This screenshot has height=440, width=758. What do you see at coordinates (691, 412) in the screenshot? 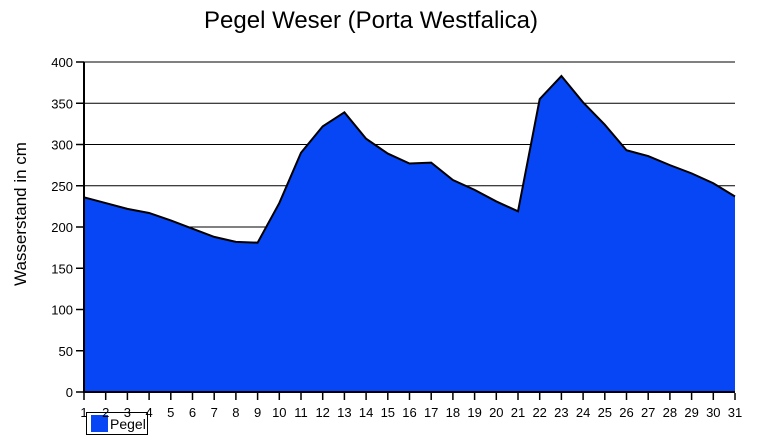
I see `x-tick-label: 29` at bounding box center [691, 412].